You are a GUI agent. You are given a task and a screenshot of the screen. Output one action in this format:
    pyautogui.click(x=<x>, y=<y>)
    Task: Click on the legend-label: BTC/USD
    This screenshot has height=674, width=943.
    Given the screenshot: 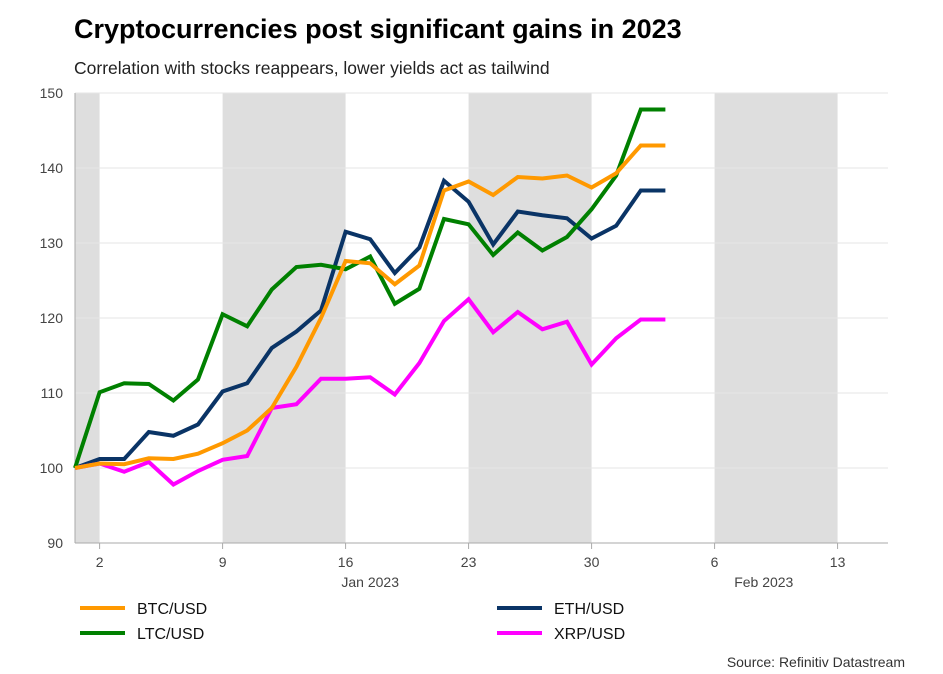 What is the action you would take?
    pyautogui.click(x=172, y=609)
    